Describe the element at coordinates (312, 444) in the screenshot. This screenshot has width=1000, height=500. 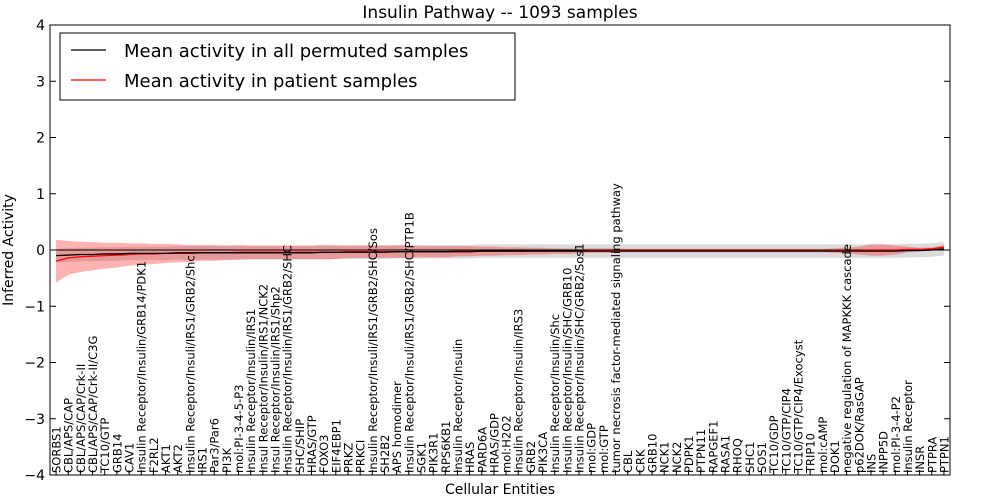
I see `x-tick-label: HRAS/GTP` at that location.